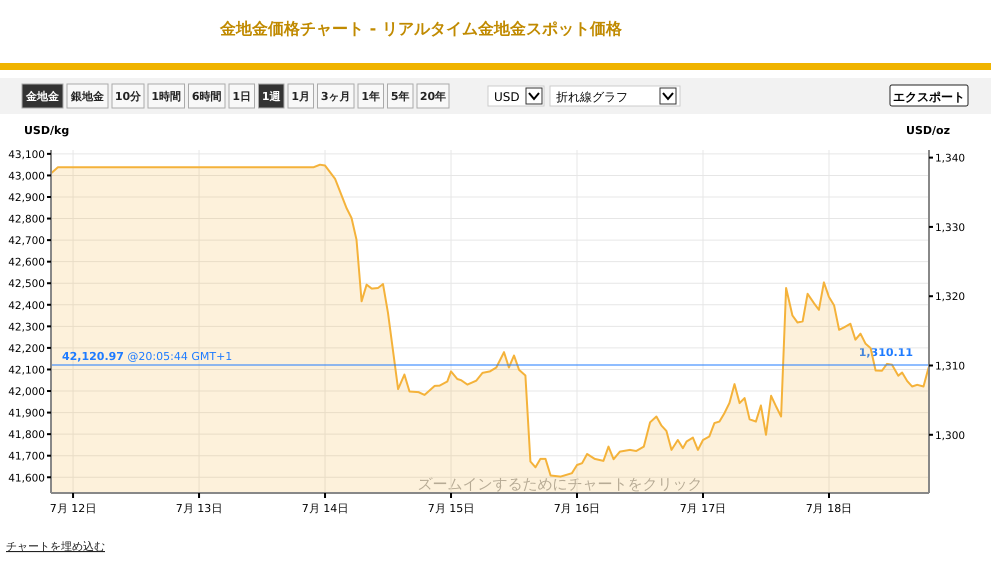 Image resolution: width=991 pixels, height=570 pixels. I want to click on y-tick-label: 42,000, so click(26, 392).